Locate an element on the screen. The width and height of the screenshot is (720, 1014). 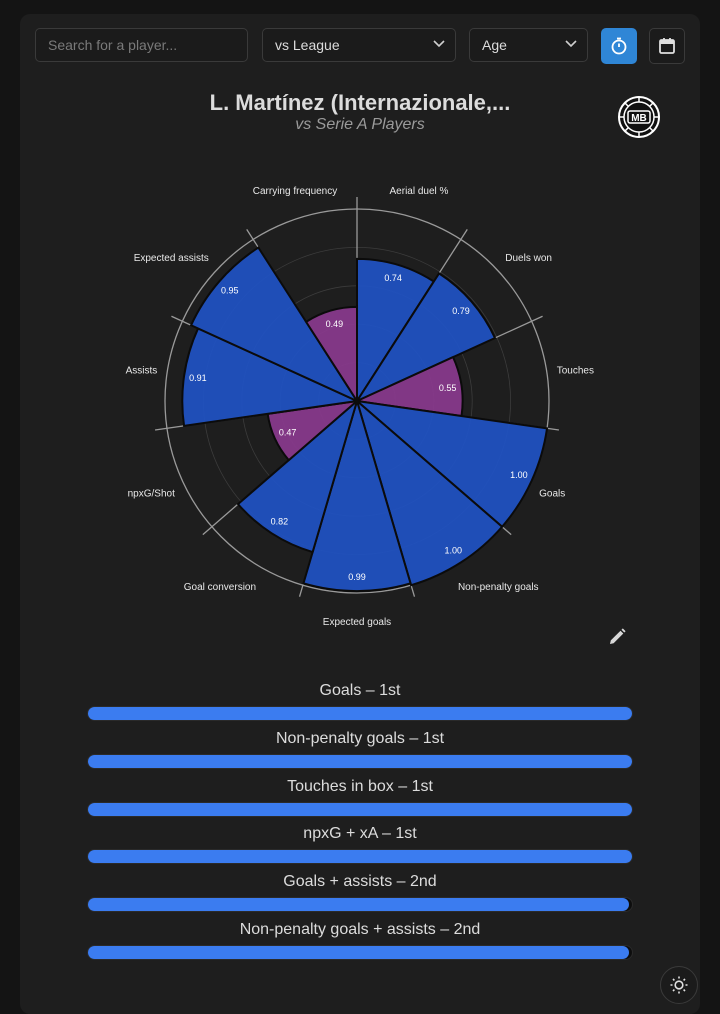
petal-assists is located at coordinates (271, 377).